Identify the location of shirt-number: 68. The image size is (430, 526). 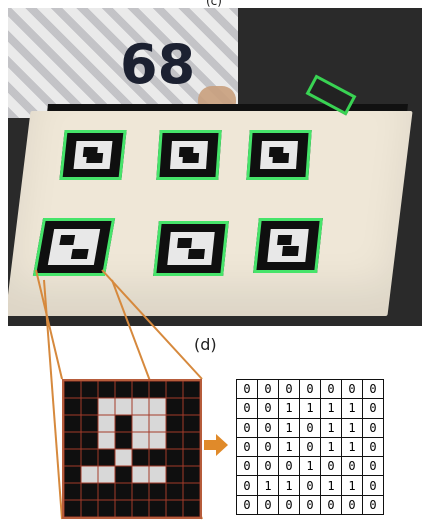
(158, 64).